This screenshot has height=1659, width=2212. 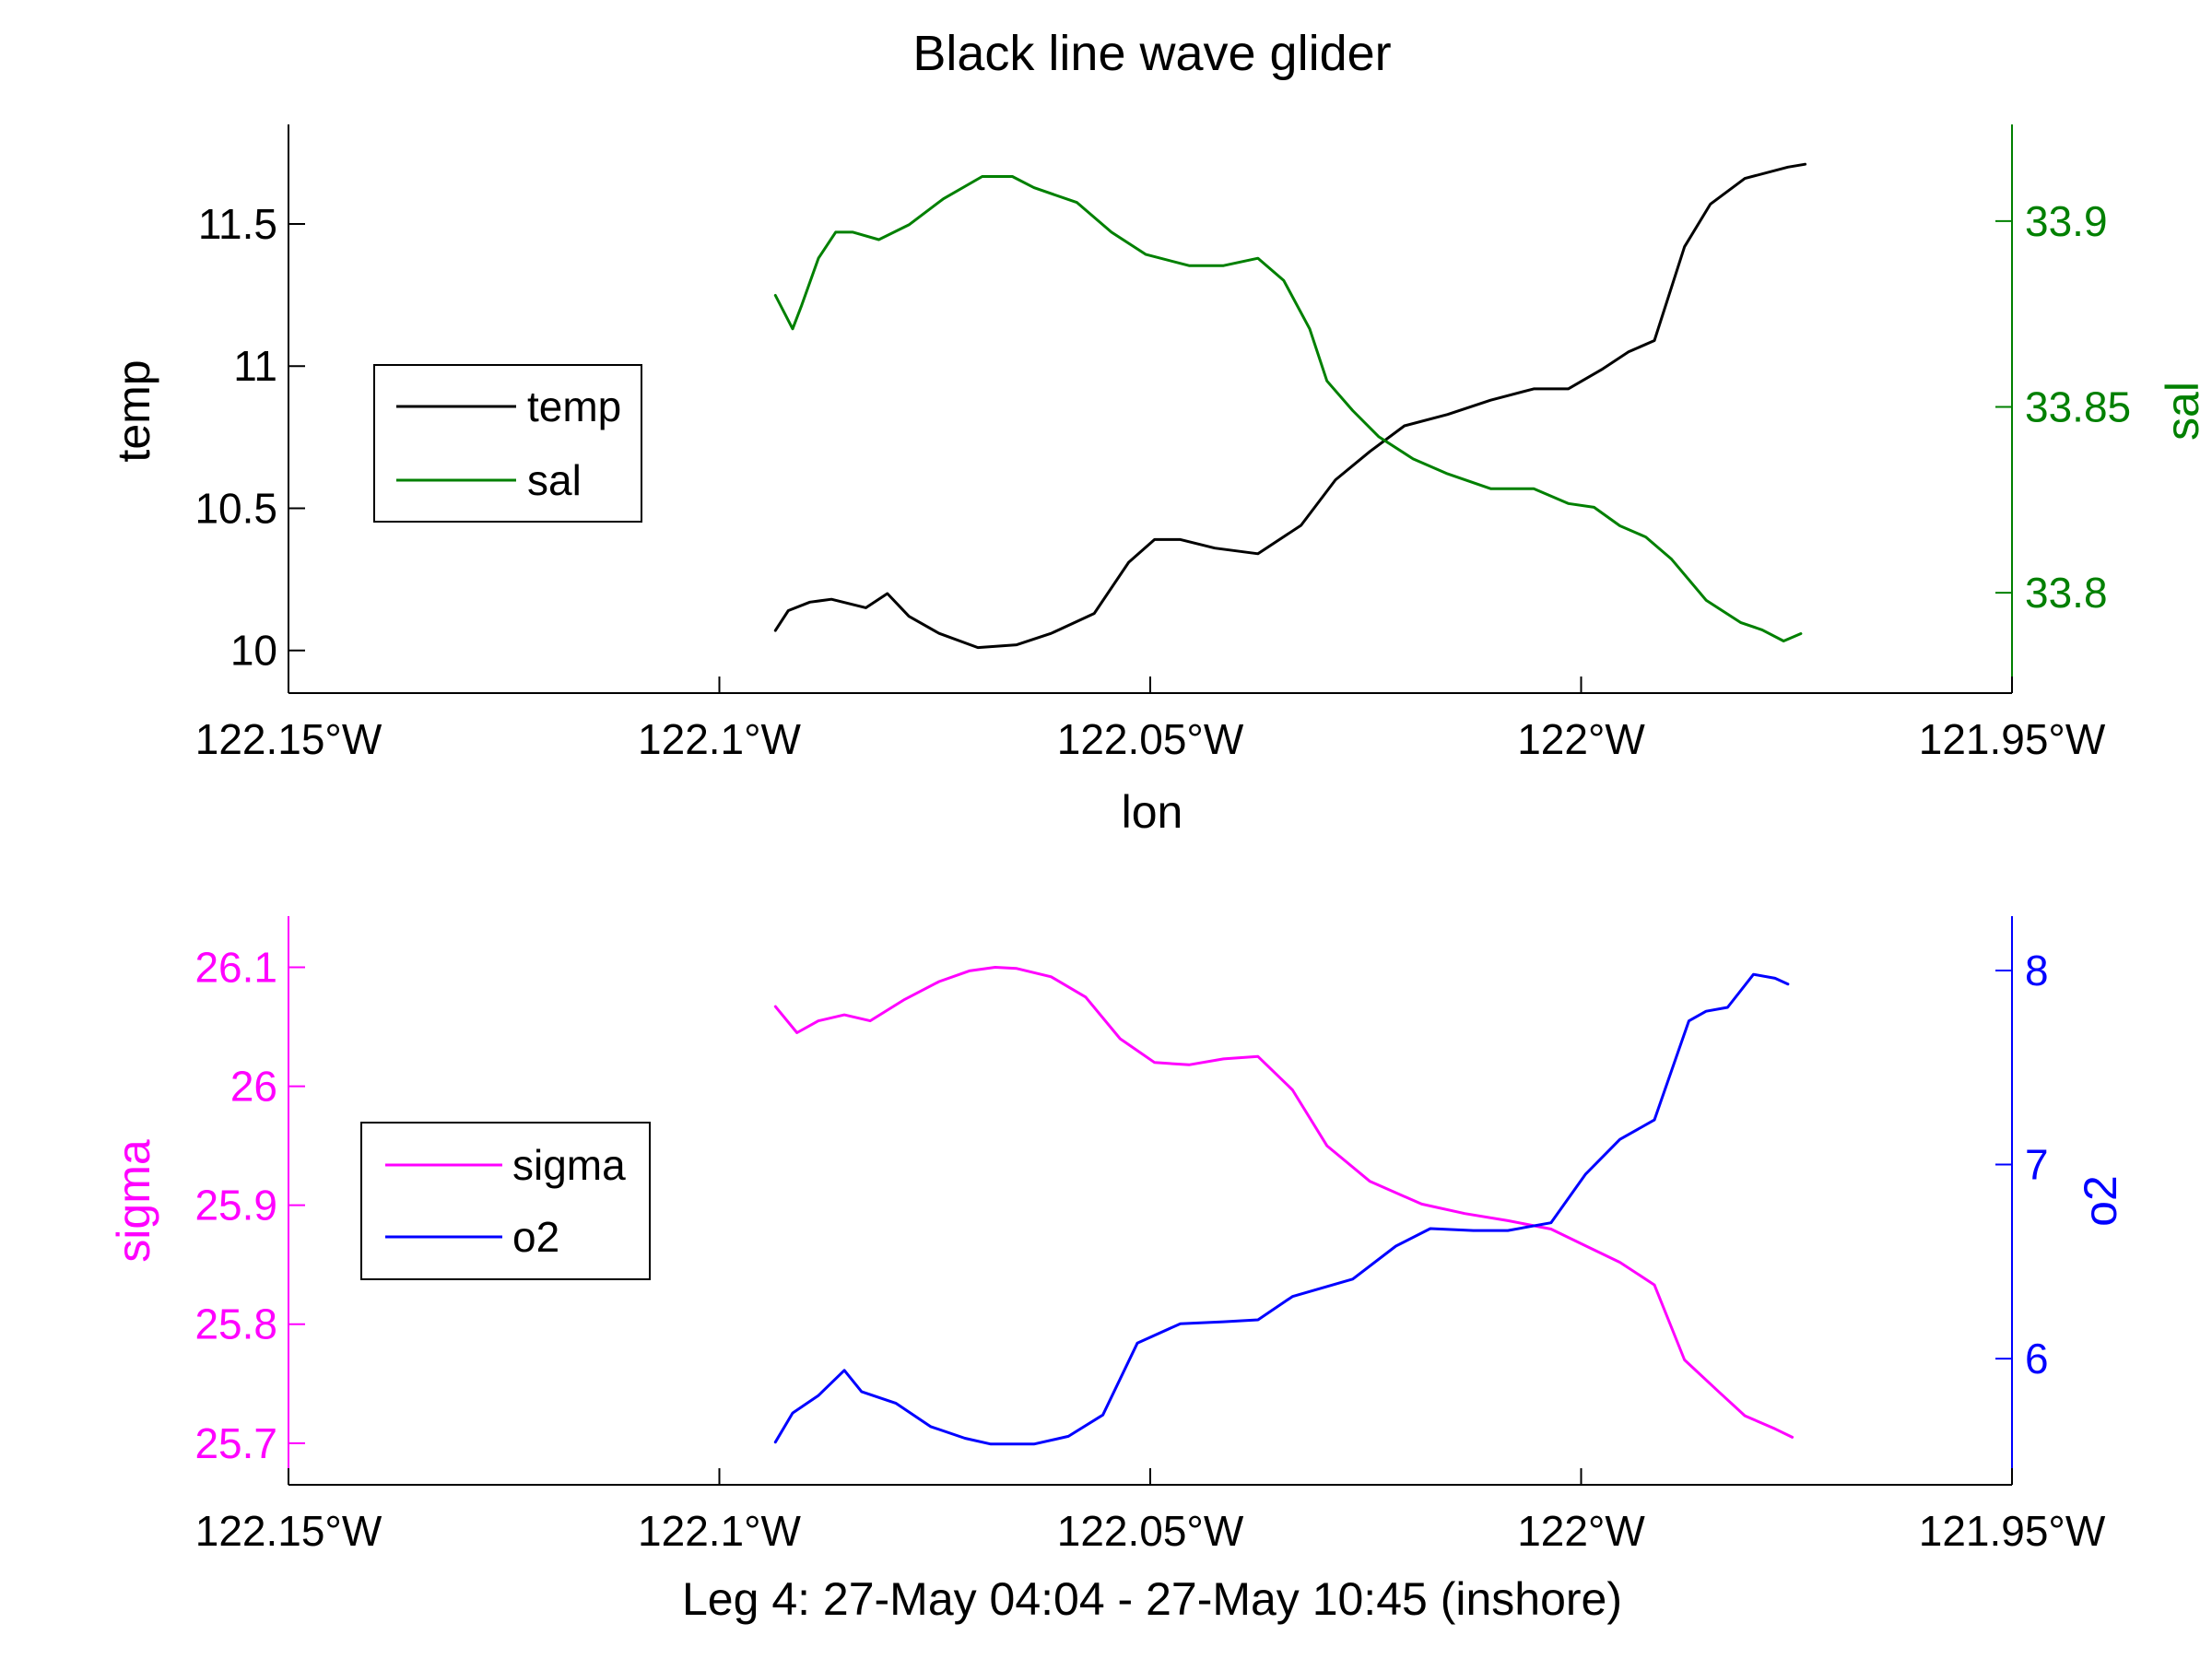 What do you see at coordinates (253, 1087) in the screenshot?
I see `bottom-left-tick-label: 26` at bounding box center [253, 1087].